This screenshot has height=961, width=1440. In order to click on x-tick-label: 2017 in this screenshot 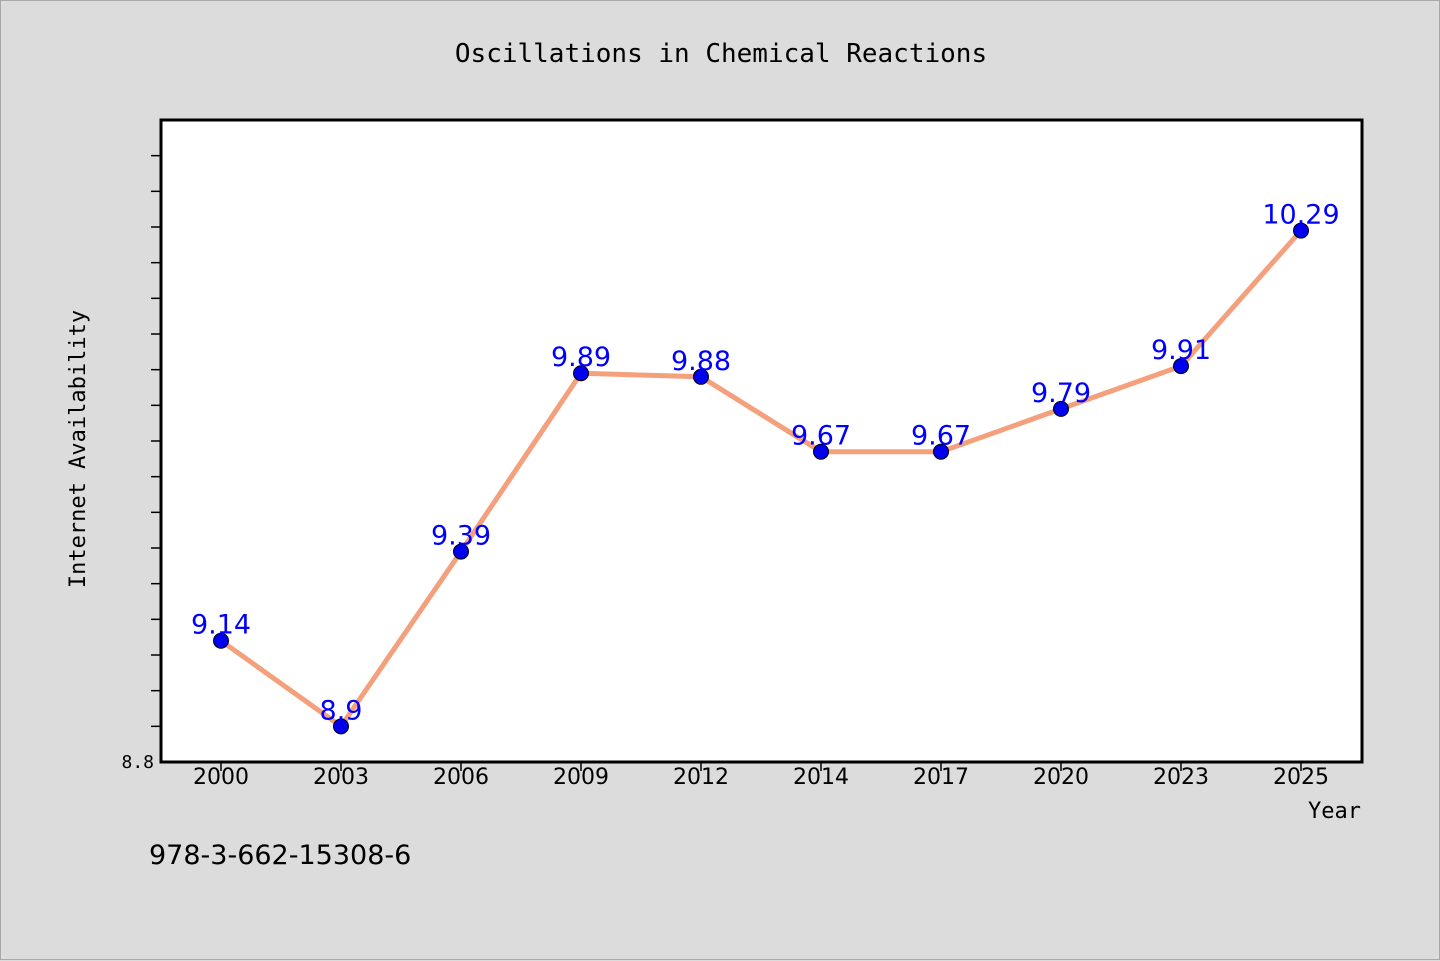, I will do `click(941, 777)`.